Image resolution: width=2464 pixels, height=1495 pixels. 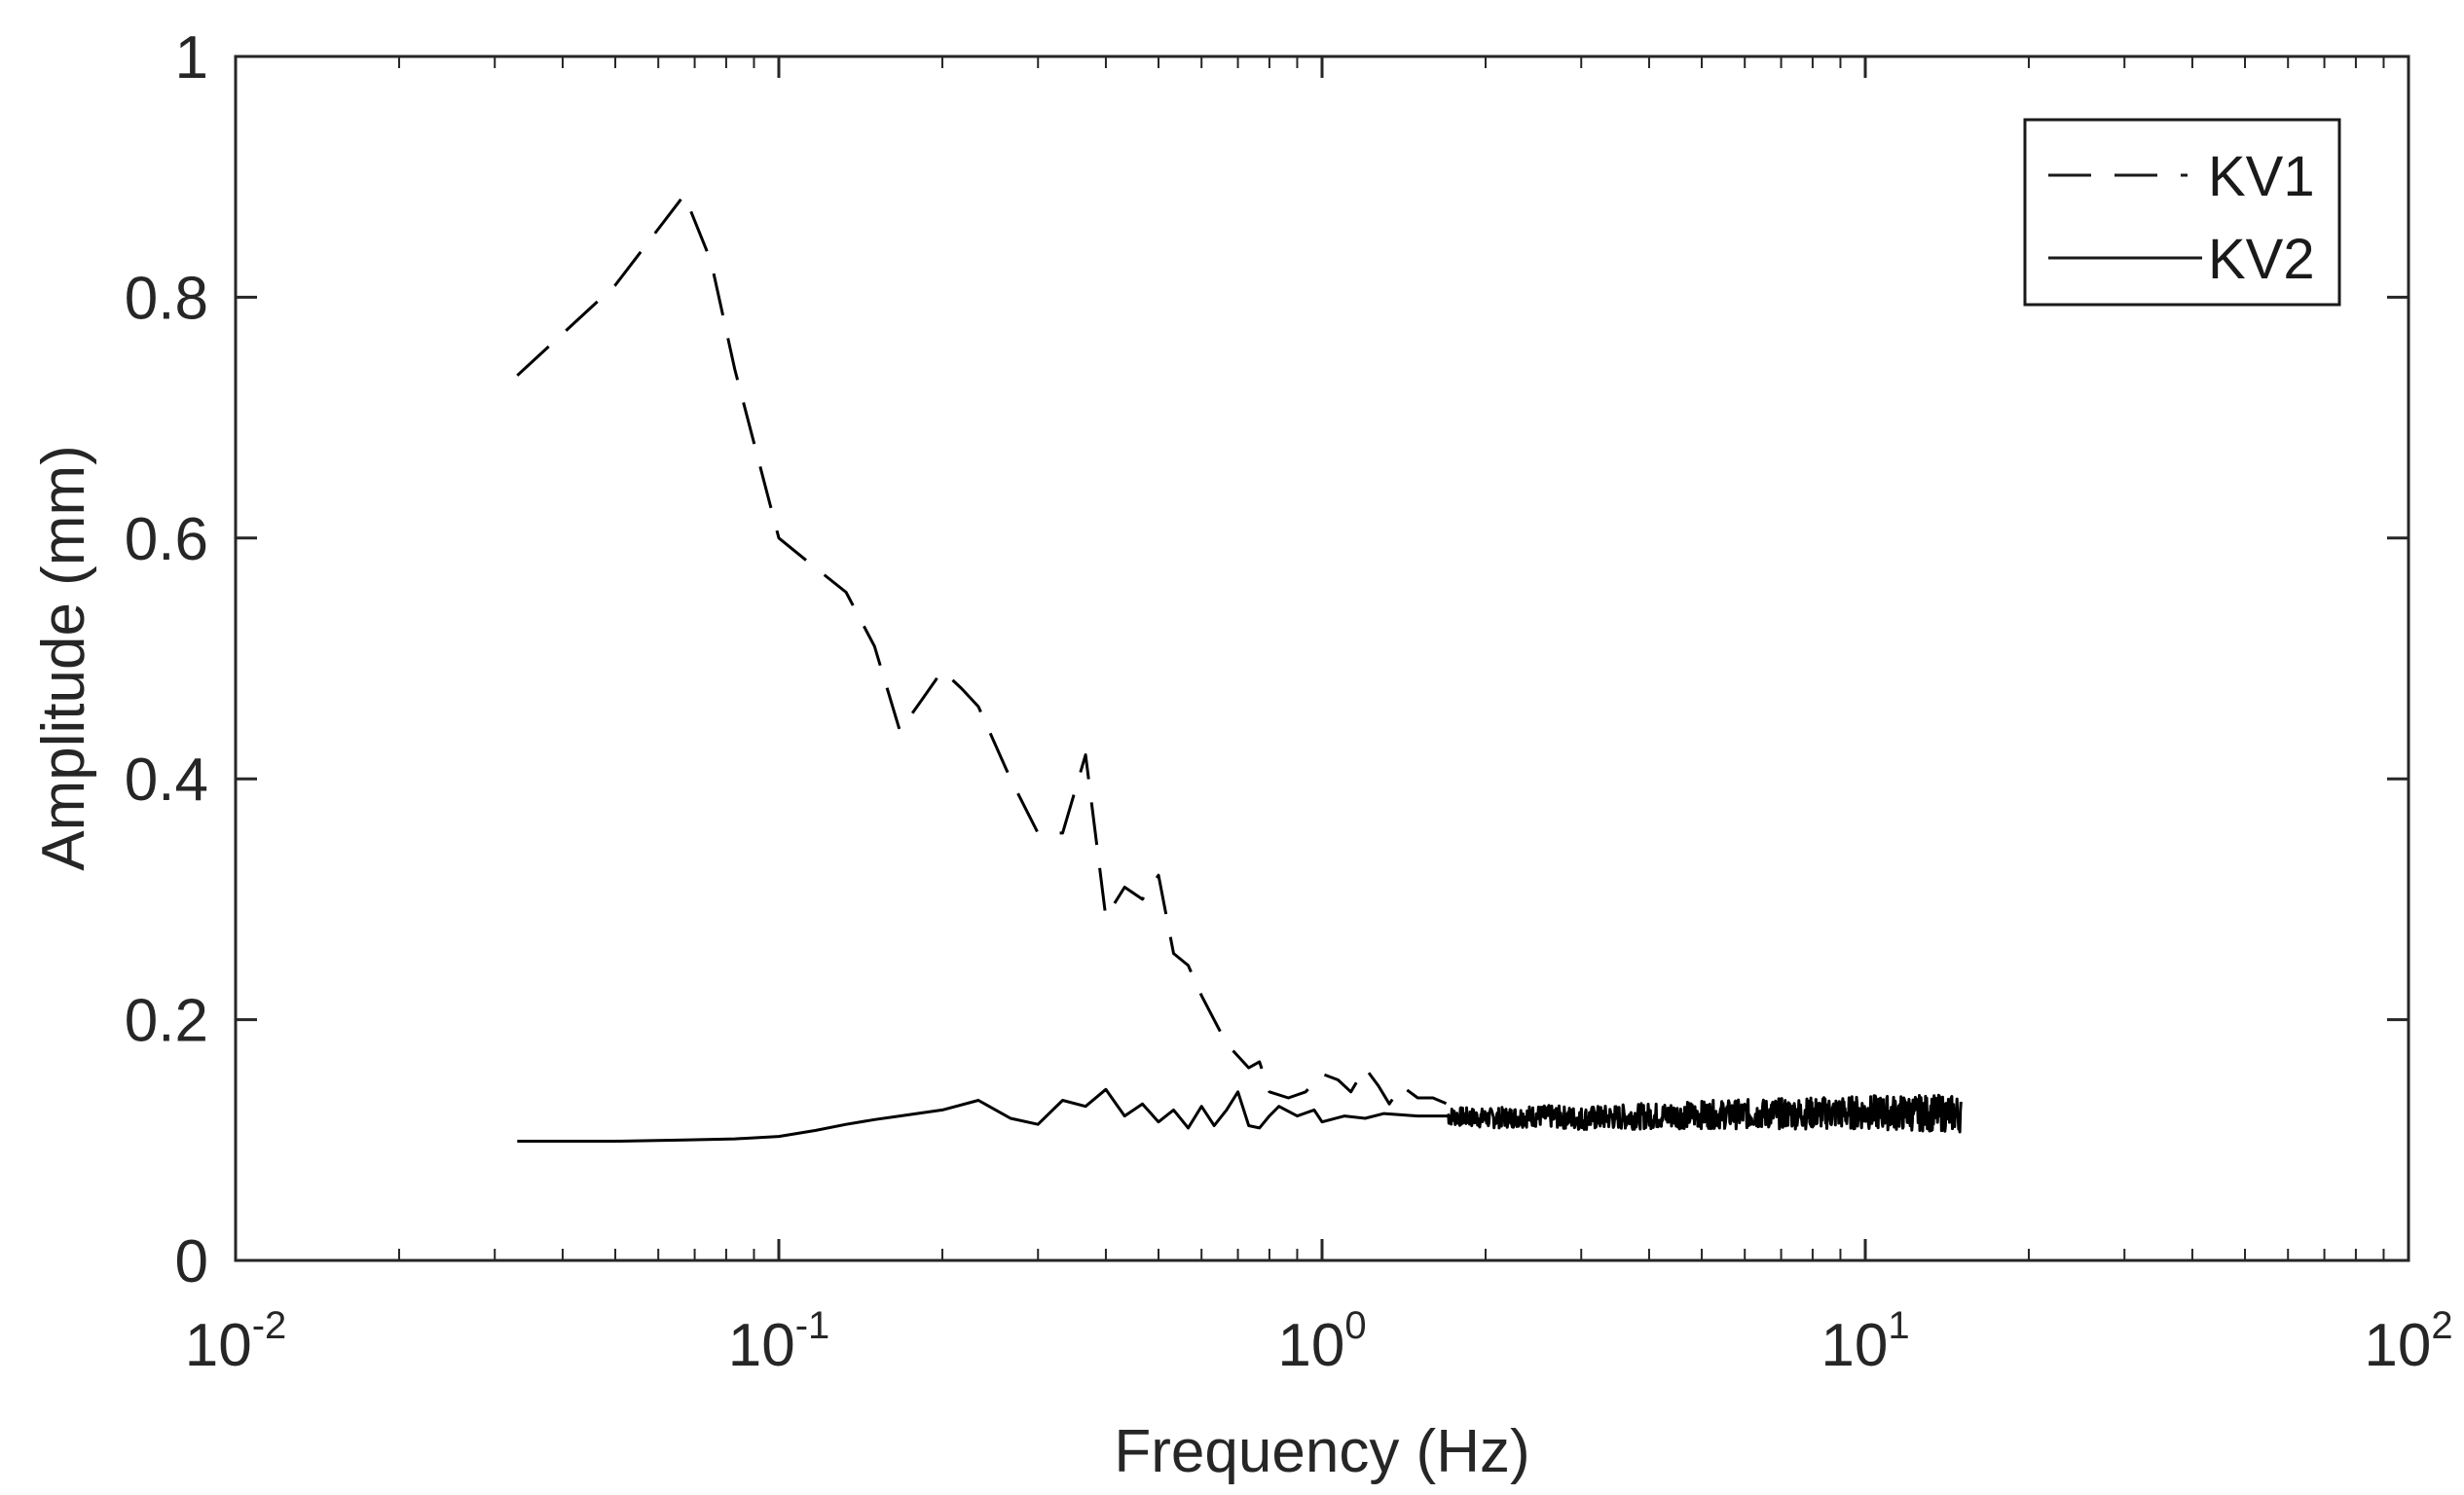 I want to click on y-tick-label: 0.4, so click(x=166, y=780).